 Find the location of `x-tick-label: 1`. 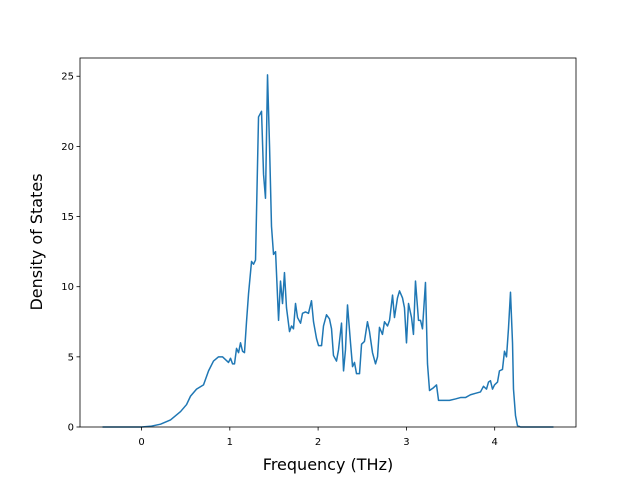

x-tick-label: 1 is located at coordinates (230, 442).